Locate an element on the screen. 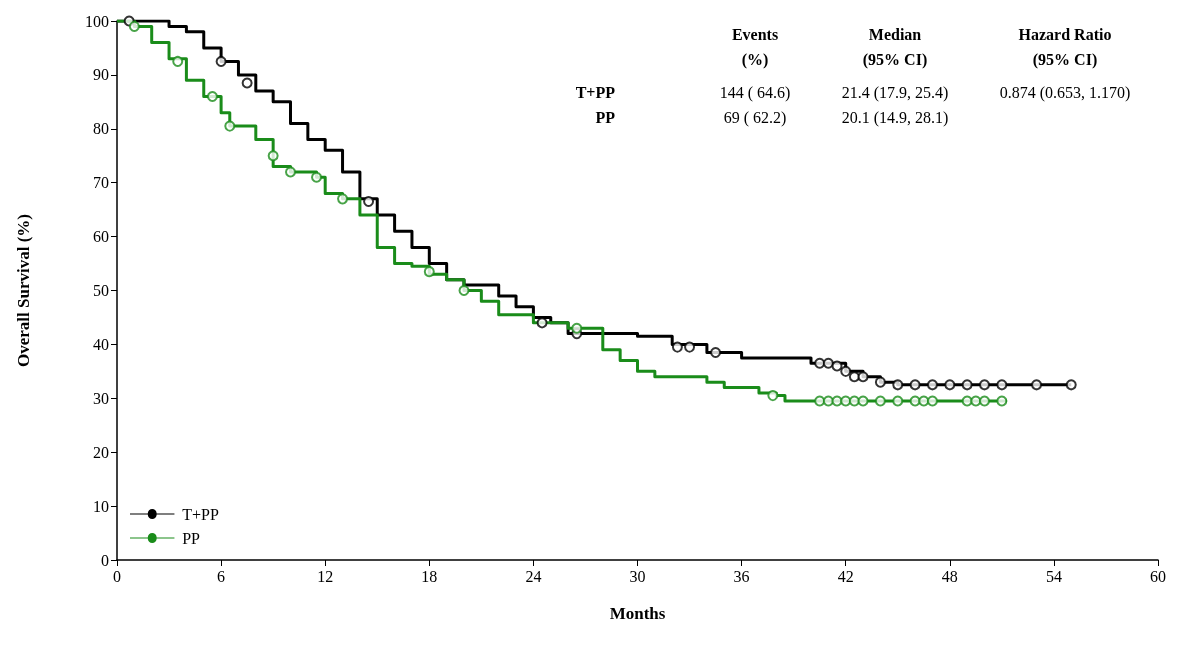 This screenshot has height=651, width=1193. annotation: 21.4 (17.9, 25.4) is located at coordinates (895, 93).